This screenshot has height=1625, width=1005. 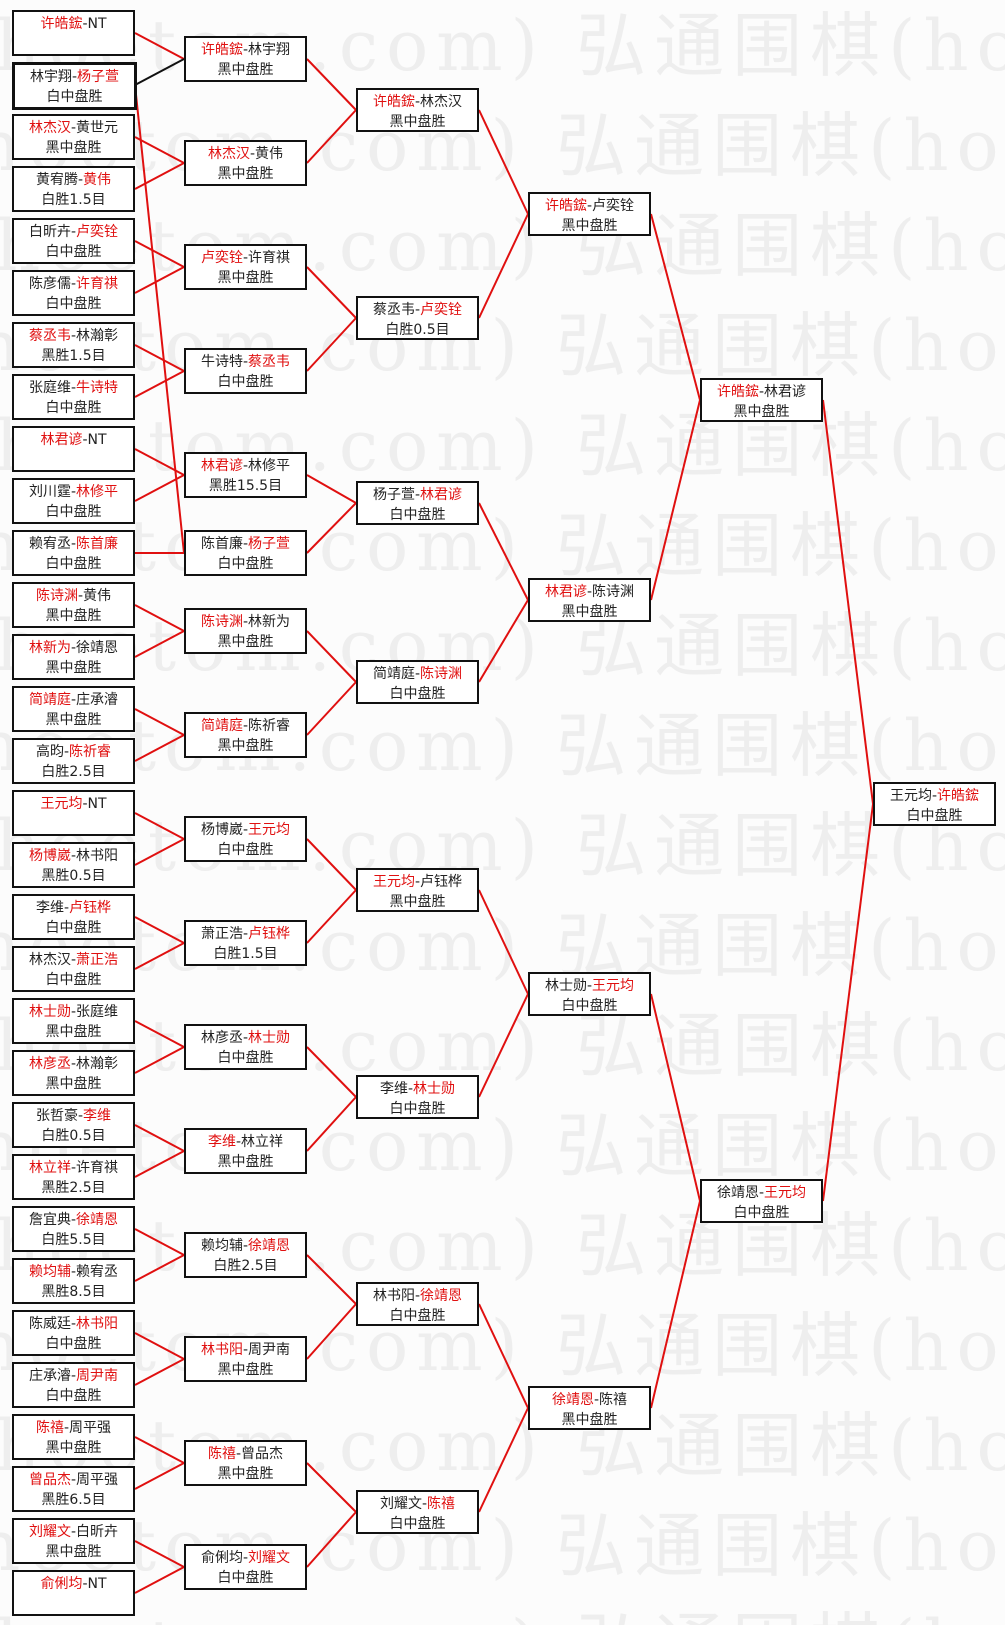 I want to click on match-players: 林士勋-王元均, so click(x=589, y=985).